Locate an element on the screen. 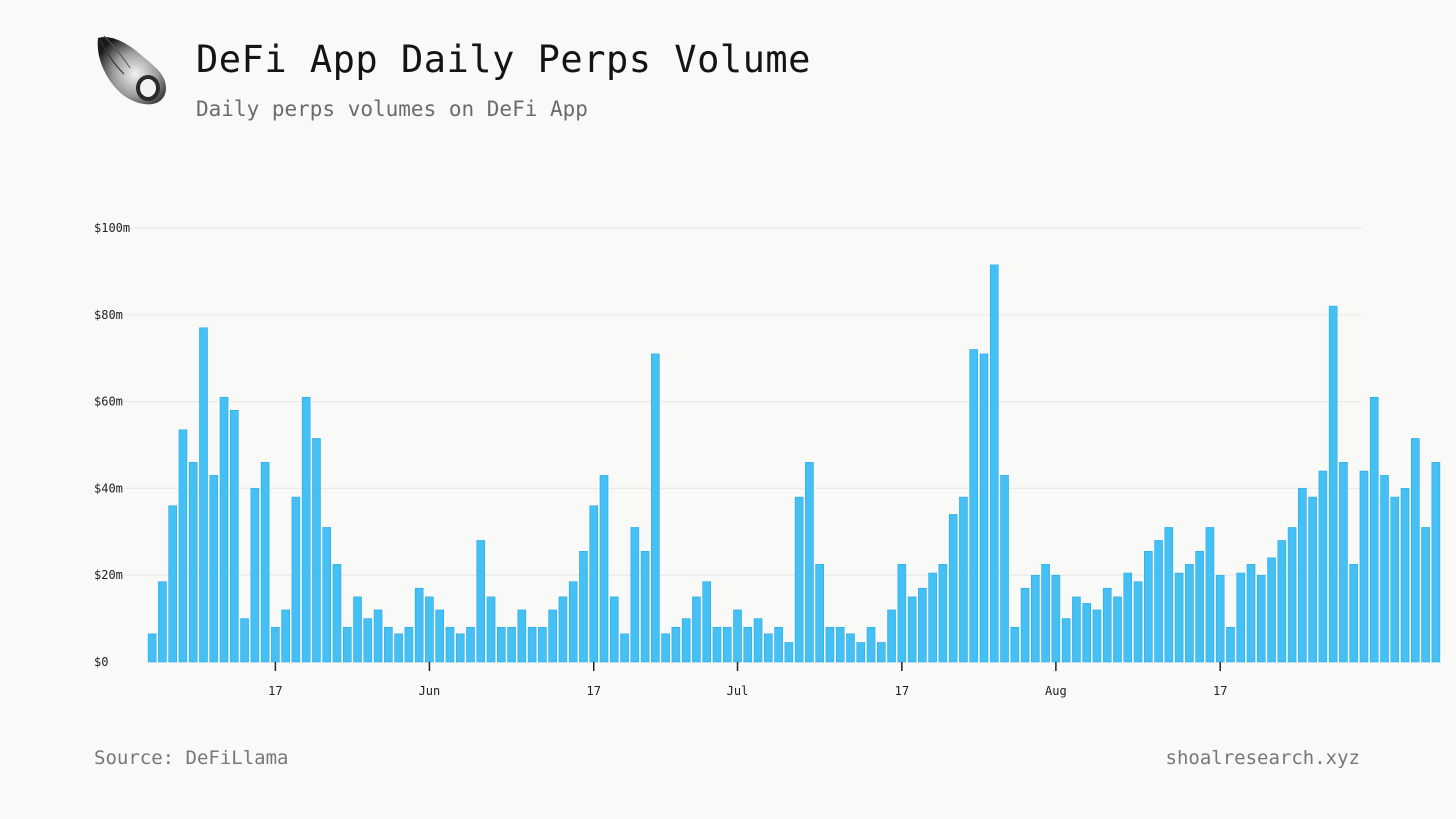 This screenshot has width=1456, height=819. x-axis: 17 Jun 17 Jul 17 Aug 17 is located at coordinates (747, 680).